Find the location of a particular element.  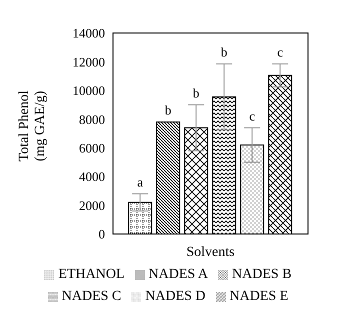

y-tick-label: 10000 is located at coordinates (88, 90).